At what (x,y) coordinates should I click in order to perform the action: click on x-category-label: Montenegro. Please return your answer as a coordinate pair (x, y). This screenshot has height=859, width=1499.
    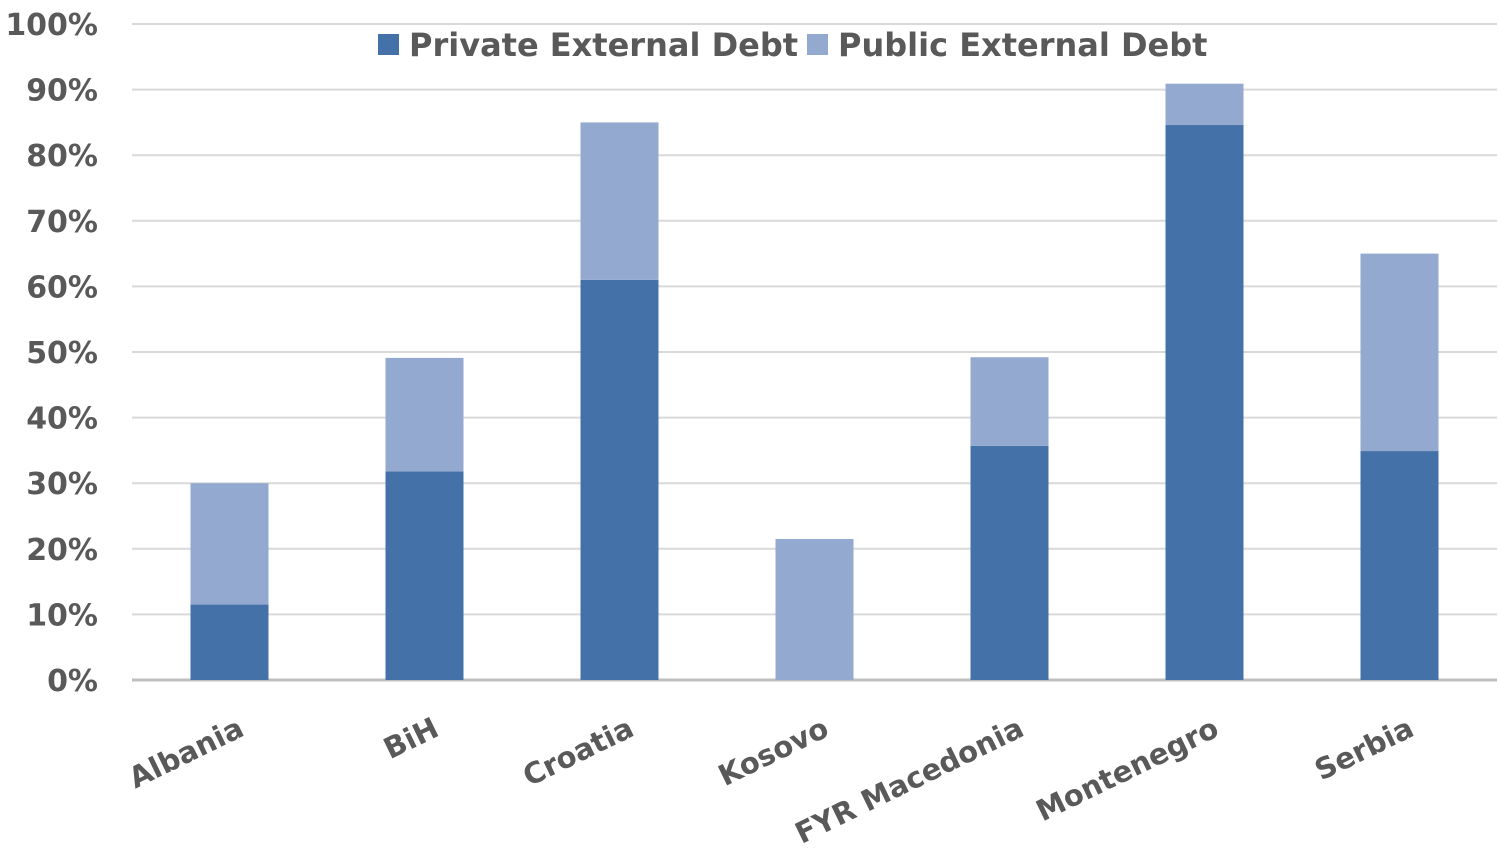
    Looking at the image, I should click on (1127, 769).